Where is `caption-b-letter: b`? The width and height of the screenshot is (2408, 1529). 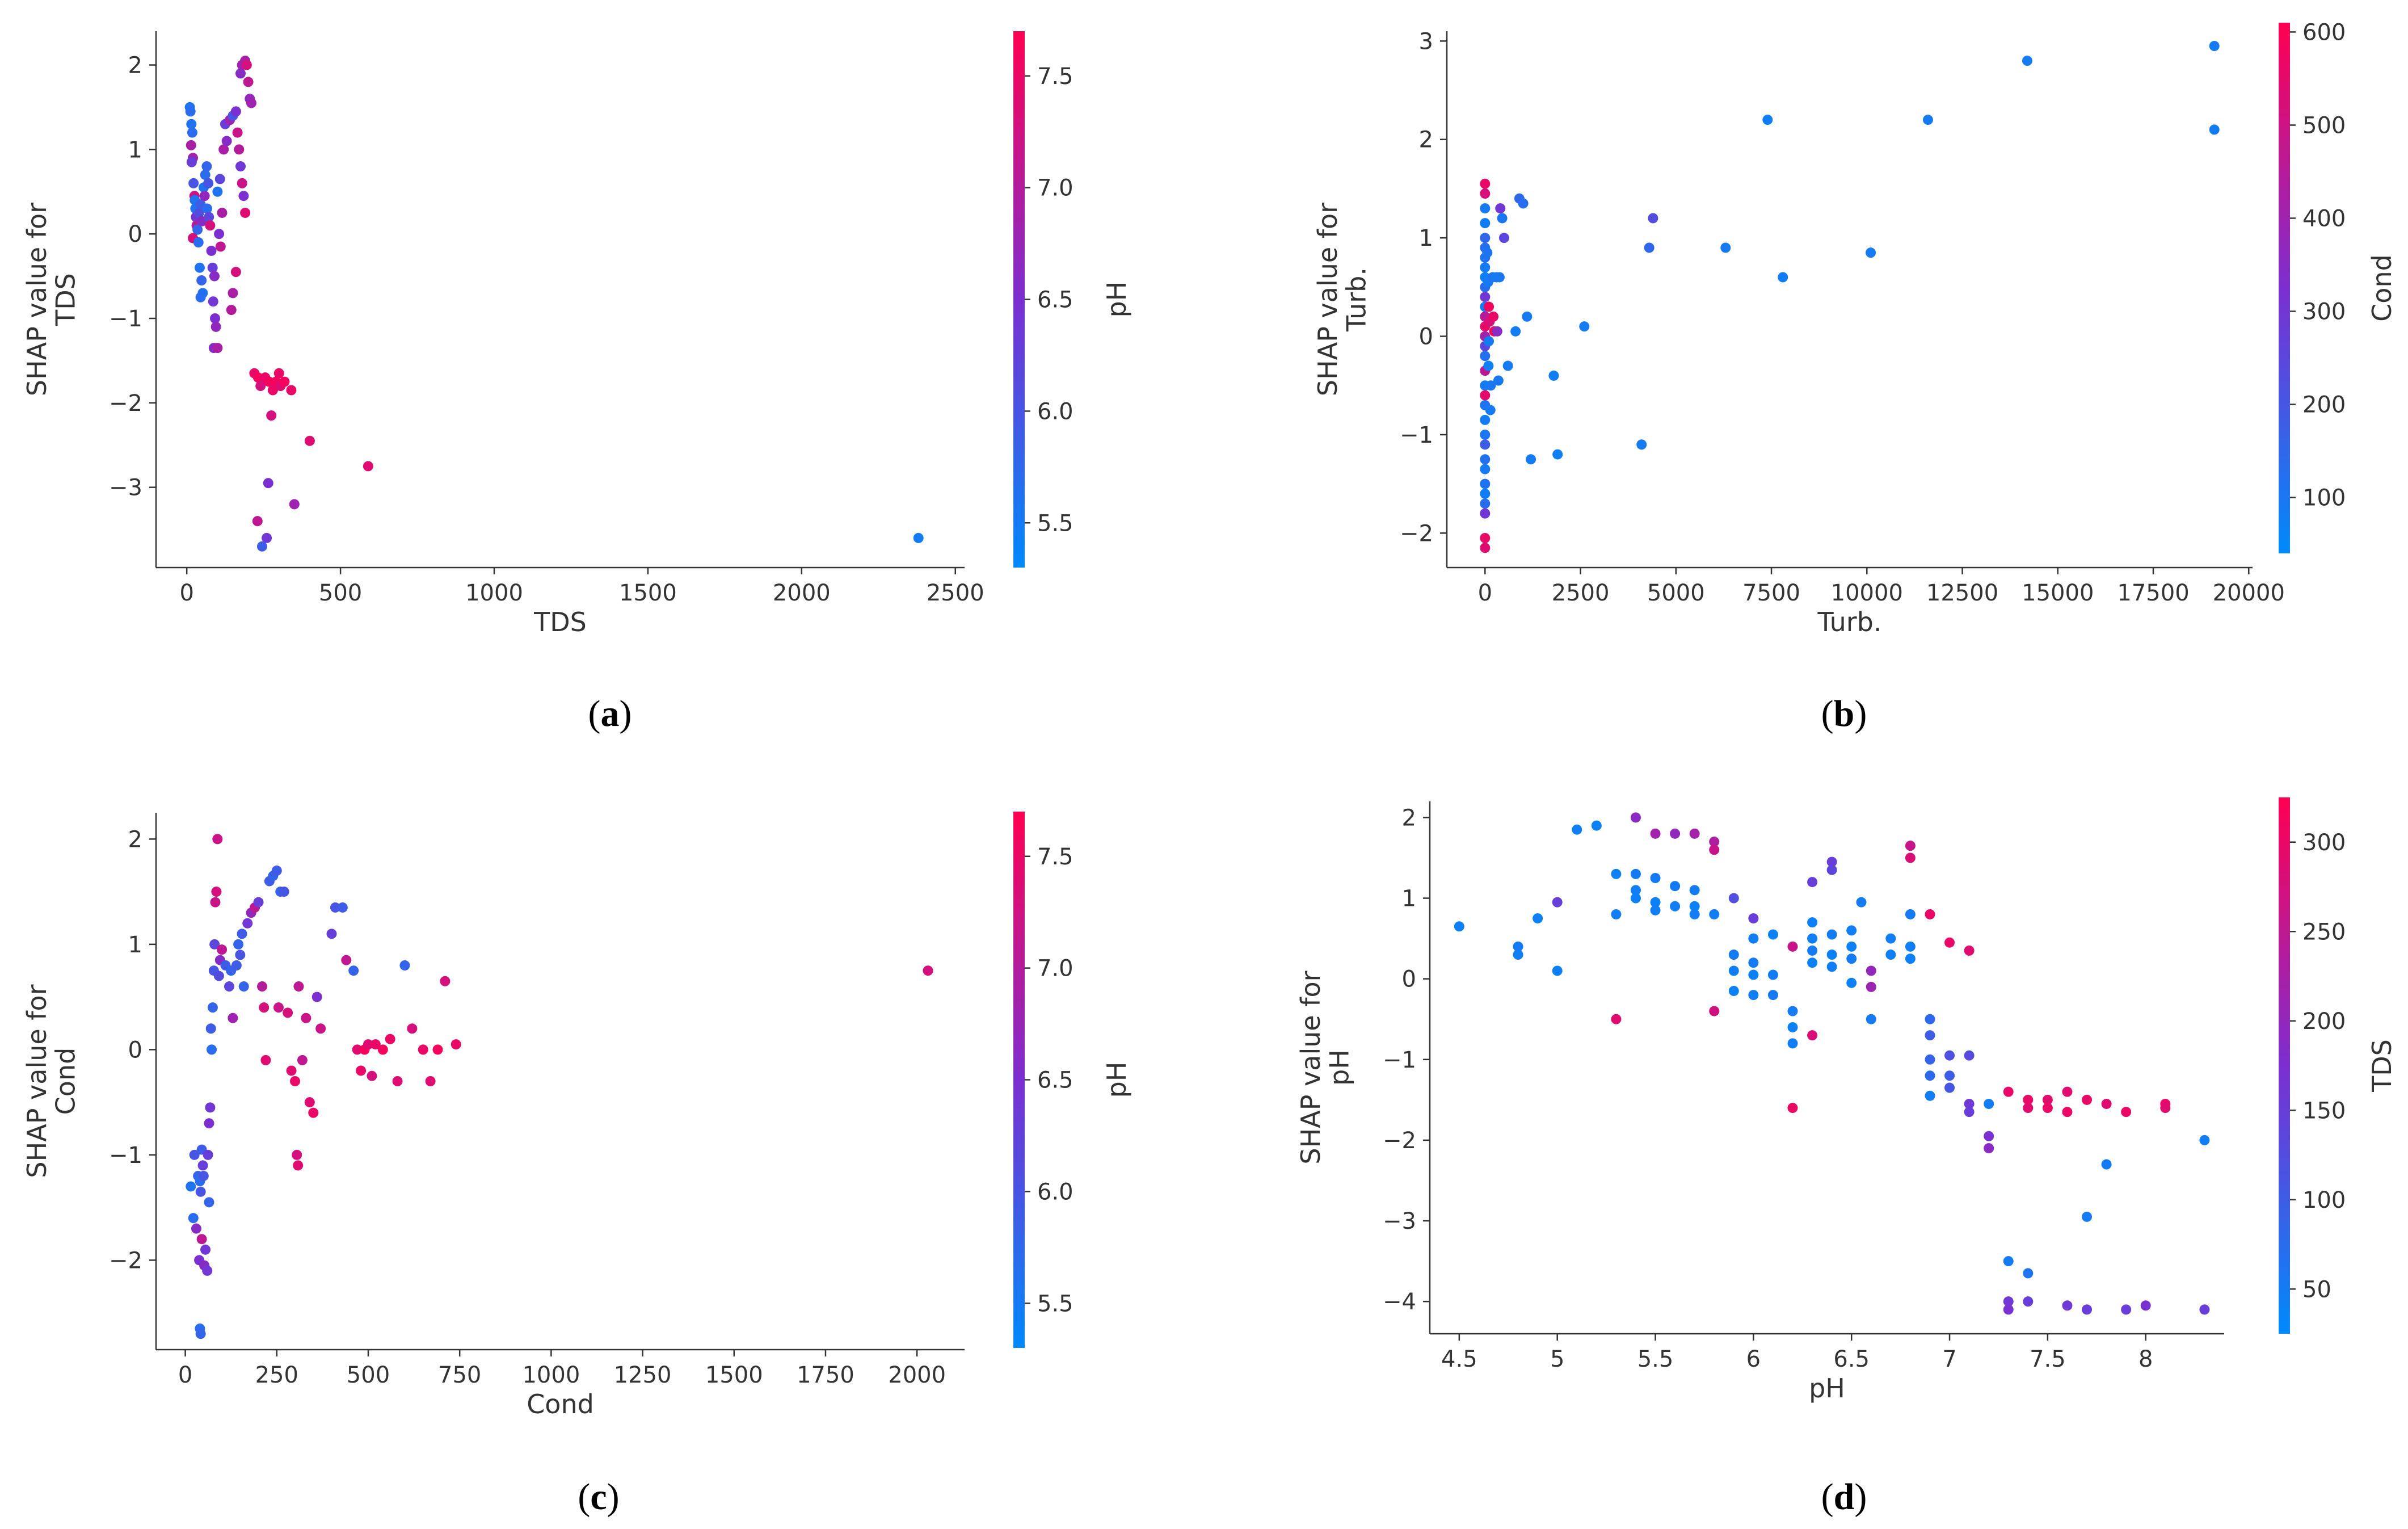 caption-b-letter: b is located at coordinates (1844, 713).